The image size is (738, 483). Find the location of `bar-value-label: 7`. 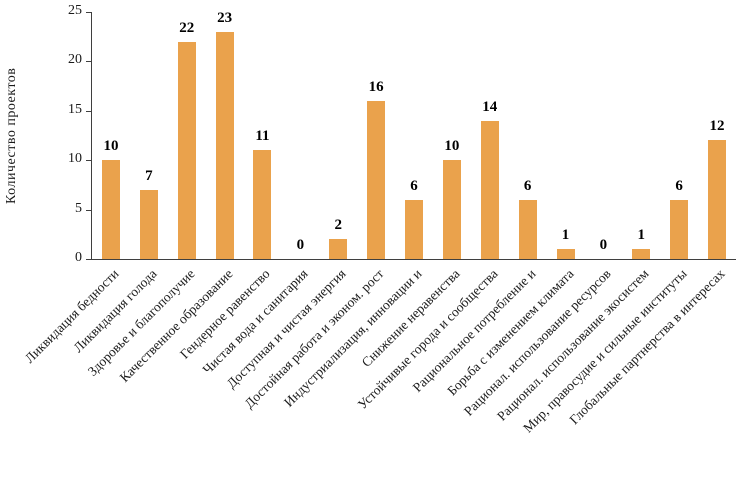

bar-value-label: 7 is located at coordinates (149, 175).